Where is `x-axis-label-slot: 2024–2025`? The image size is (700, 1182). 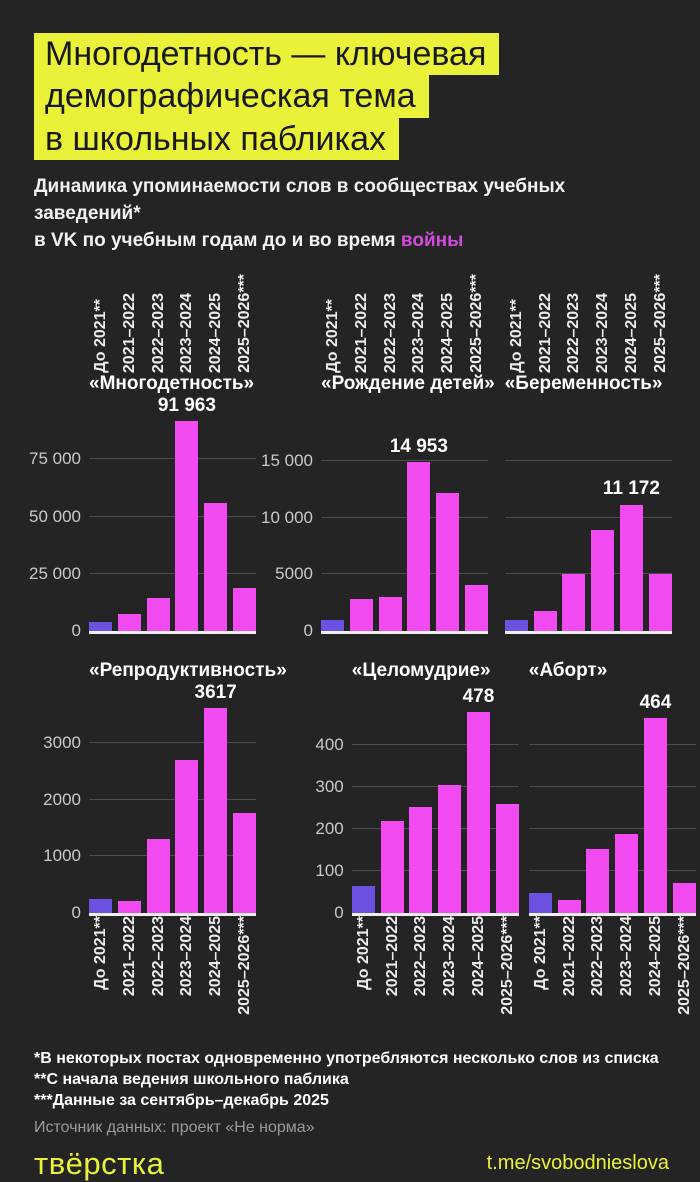 x-axis-label-slot: 2024–2025 is located at coordinates (447, 333).